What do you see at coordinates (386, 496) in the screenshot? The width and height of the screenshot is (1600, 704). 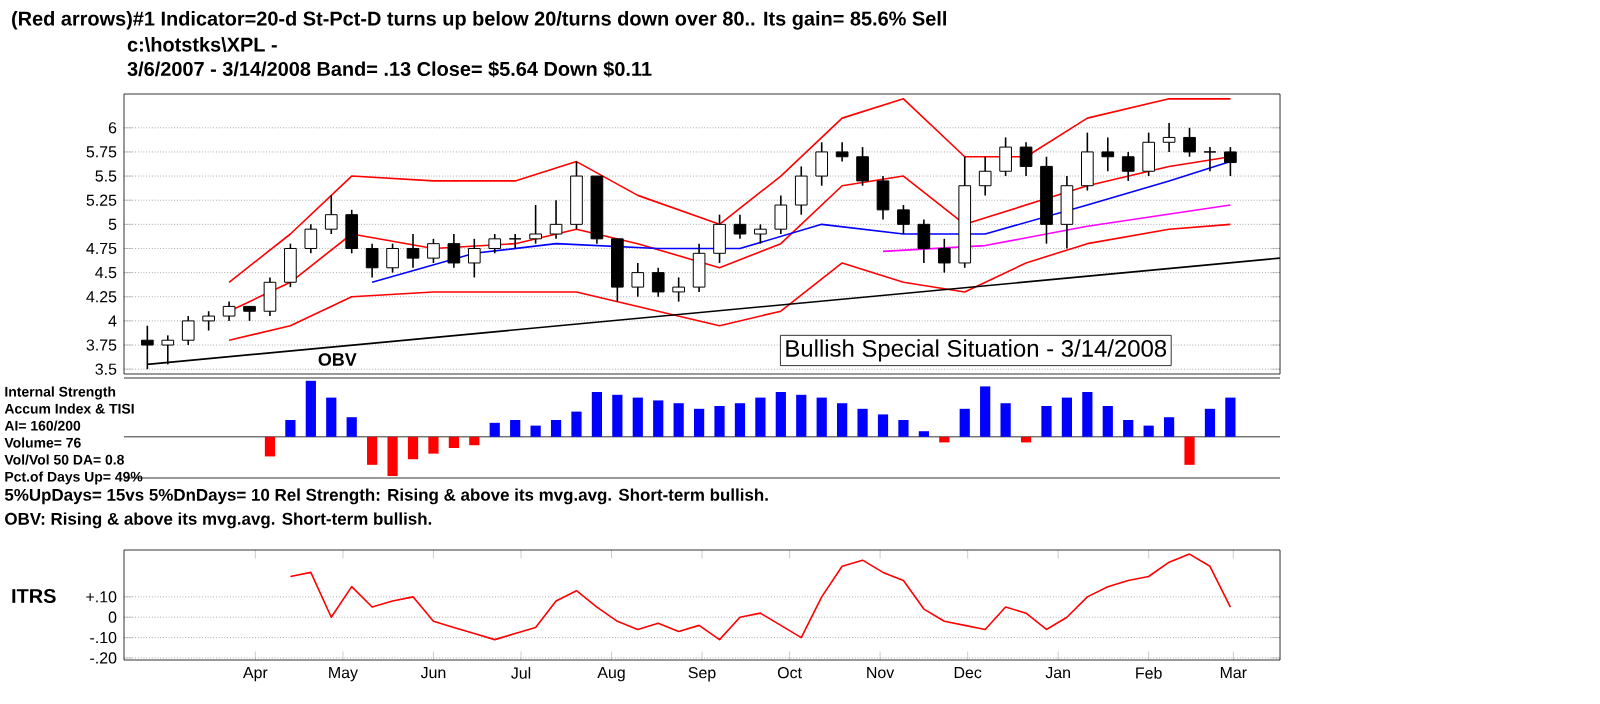 I see `text: 5%UpDays= 15vs 5%DnDays= 10 Rel Strength: Rising & above its mvg.avg. Short-term bullish.` at bounding box center [386, 496].